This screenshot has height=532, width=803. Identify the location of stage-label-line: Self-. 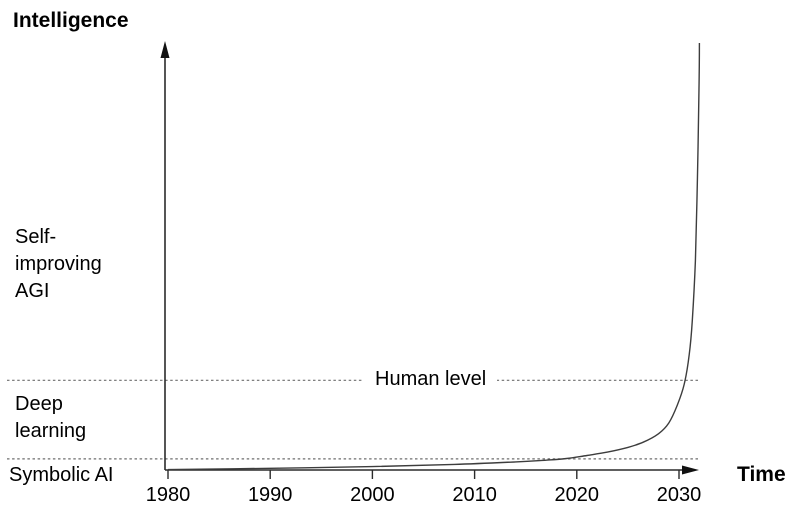
(36, 237).